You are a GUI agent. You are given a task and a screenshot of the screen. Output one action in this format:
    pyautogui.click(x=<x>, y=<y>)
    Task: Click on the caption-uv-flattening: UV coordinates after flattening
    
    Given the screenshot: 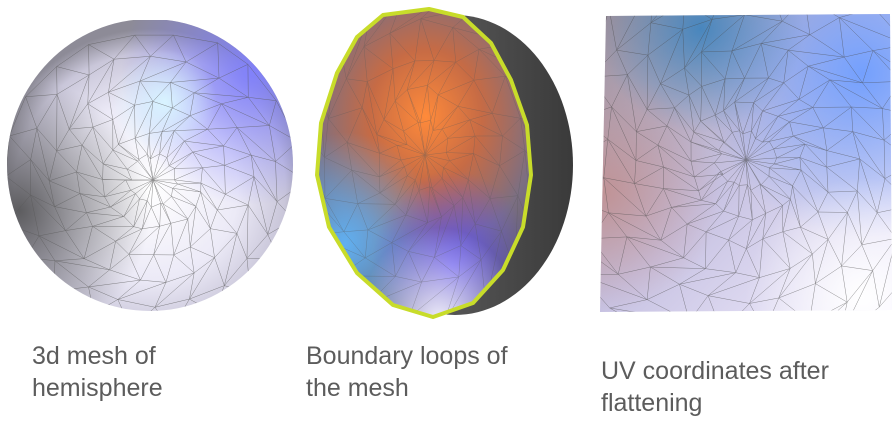 What is the action you would take?
    pyautogui.click(x=715, y=387)
    